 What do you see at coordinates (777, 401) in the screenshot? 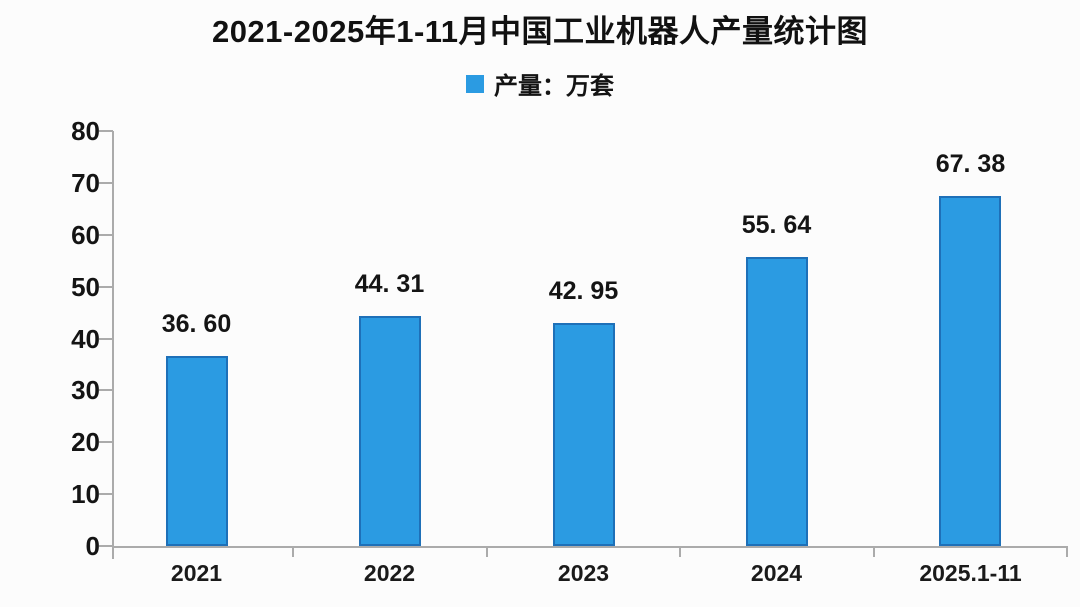
I see `bar-2024` at bounding box center [777, 401].